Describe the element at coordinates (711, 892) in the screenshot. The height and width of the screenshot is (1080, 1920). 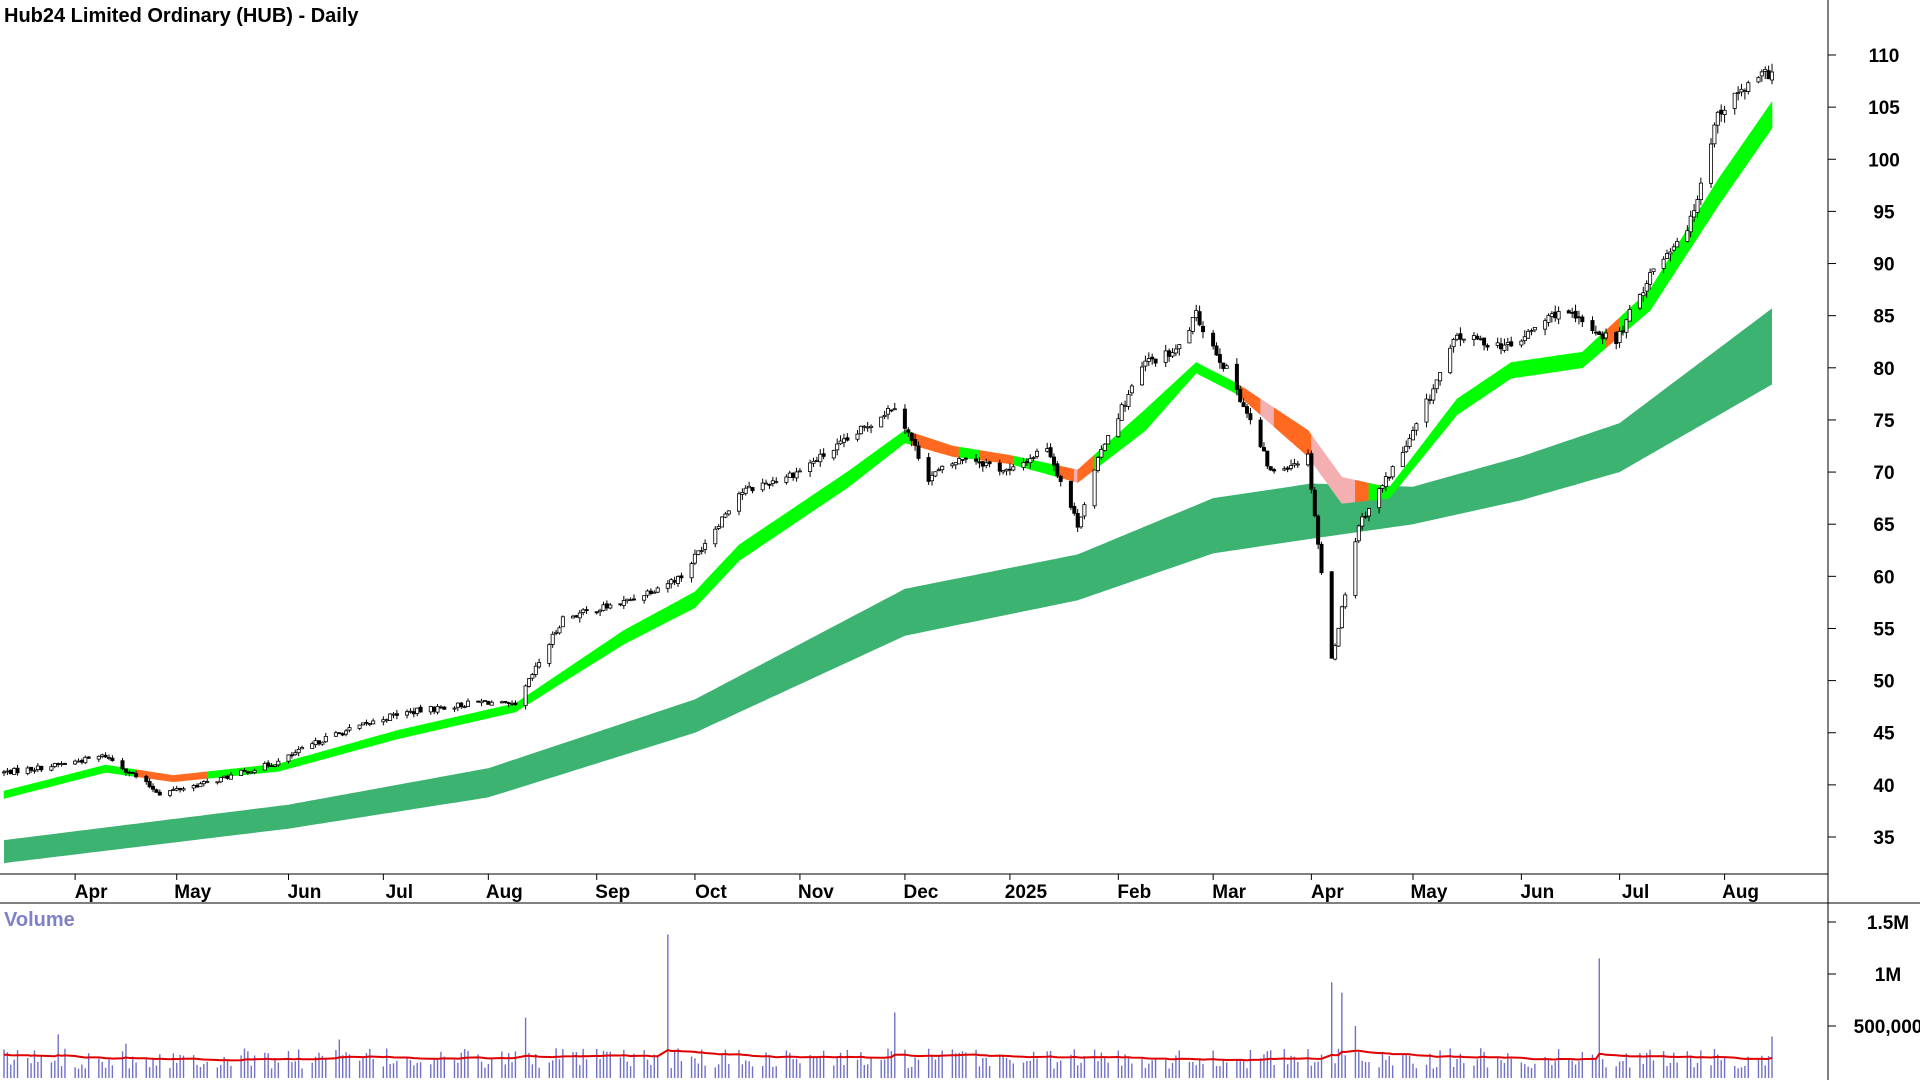
I see `date-tick-label: Oct` at that location.